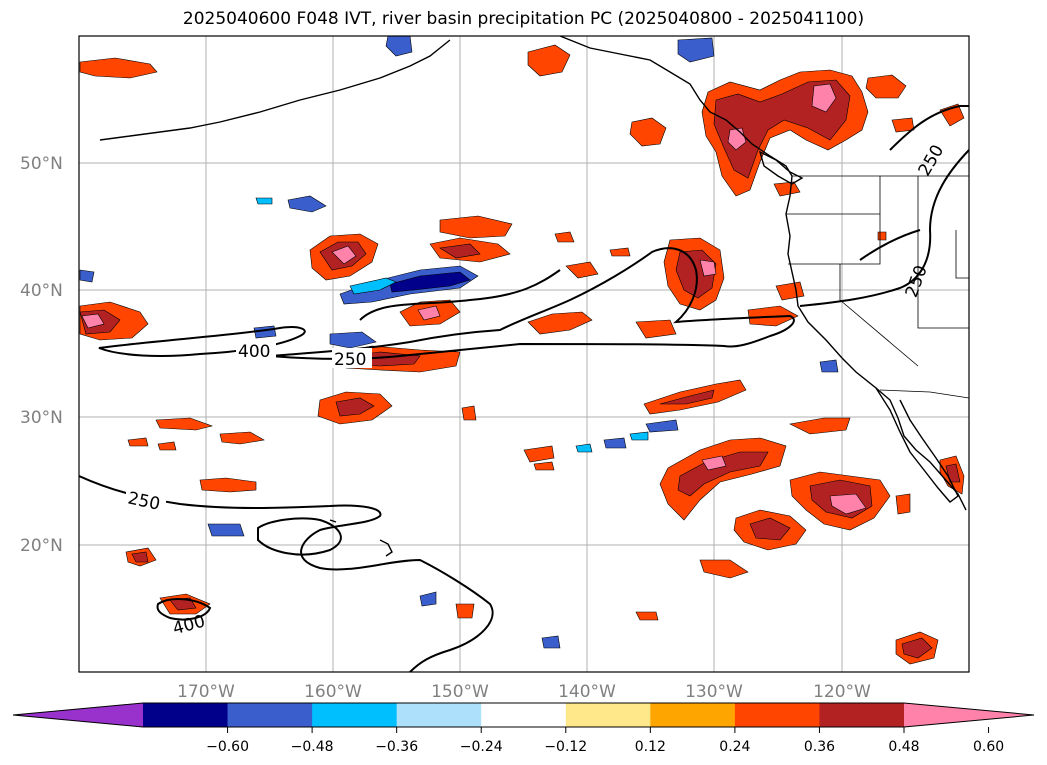 Image resolution: width=1047 pixels, height=765 pixels. What do you see at coordinates (41, 546) in the screenshot?
I see `lat-label: 20°N` at bounding box center [41, 546].